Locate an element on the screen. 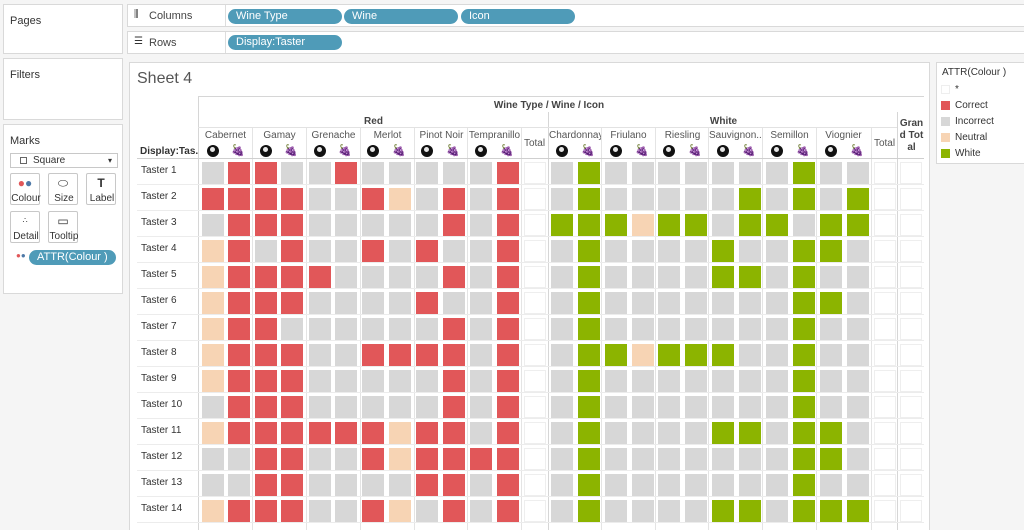  wine-header: Tempranillo is located at coordinates (494, 135).